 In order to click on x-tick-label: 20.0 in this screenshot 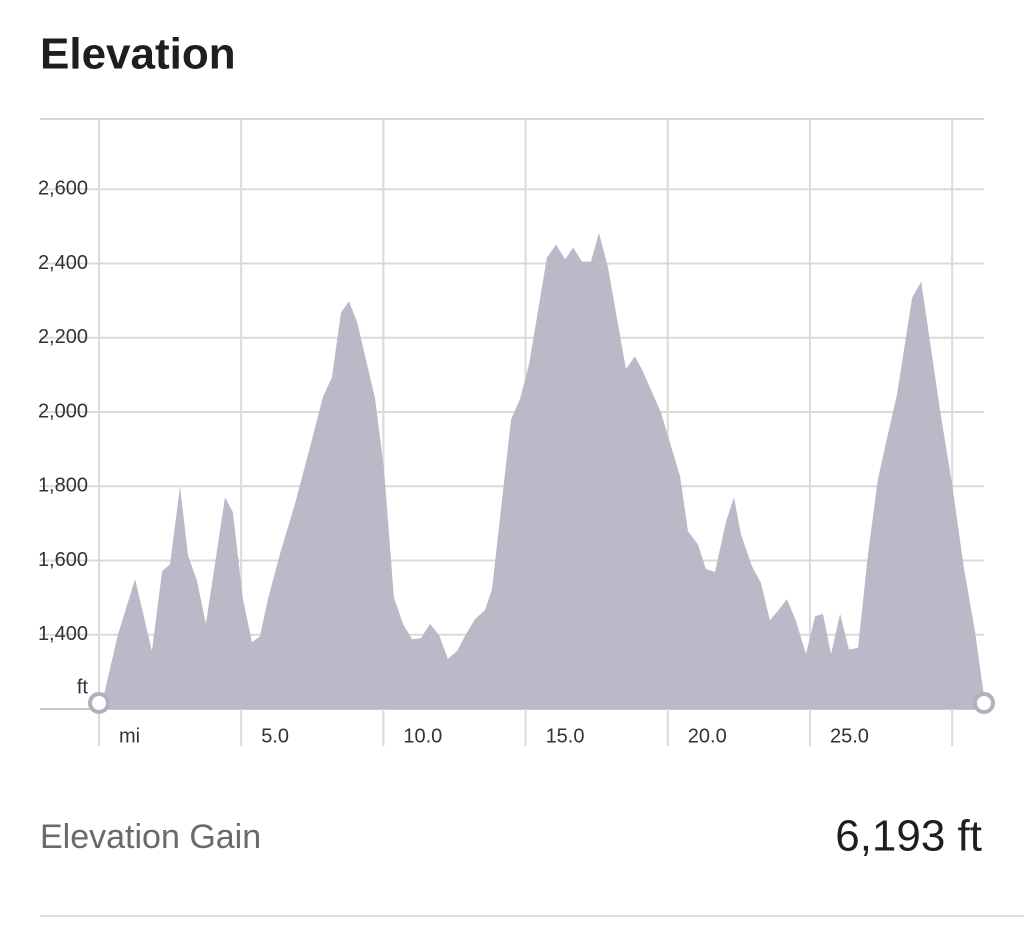, I will do `click(707, 736)`.